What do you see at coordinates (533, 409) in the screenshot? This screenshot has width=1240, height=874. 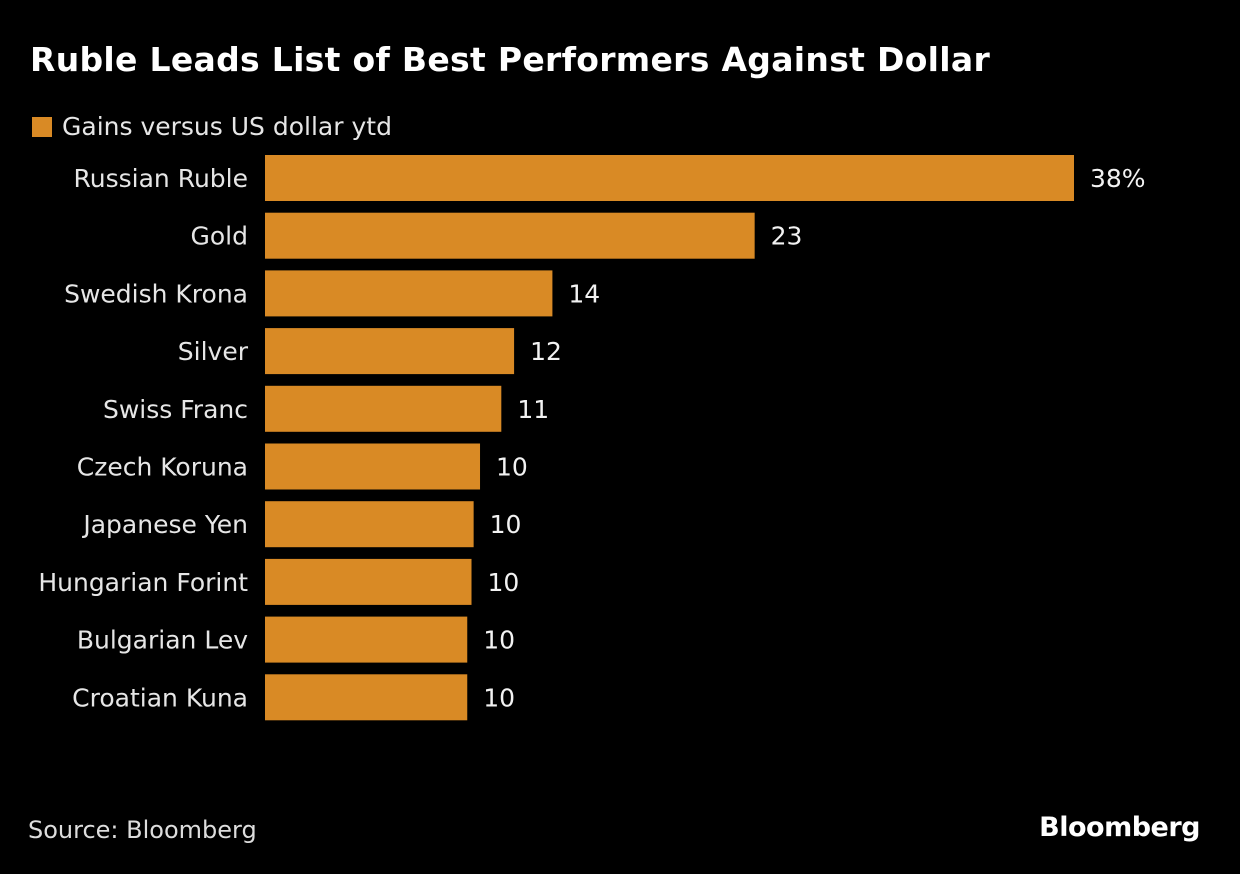 I see `data-label: 11` at bounding box center [533, 409].